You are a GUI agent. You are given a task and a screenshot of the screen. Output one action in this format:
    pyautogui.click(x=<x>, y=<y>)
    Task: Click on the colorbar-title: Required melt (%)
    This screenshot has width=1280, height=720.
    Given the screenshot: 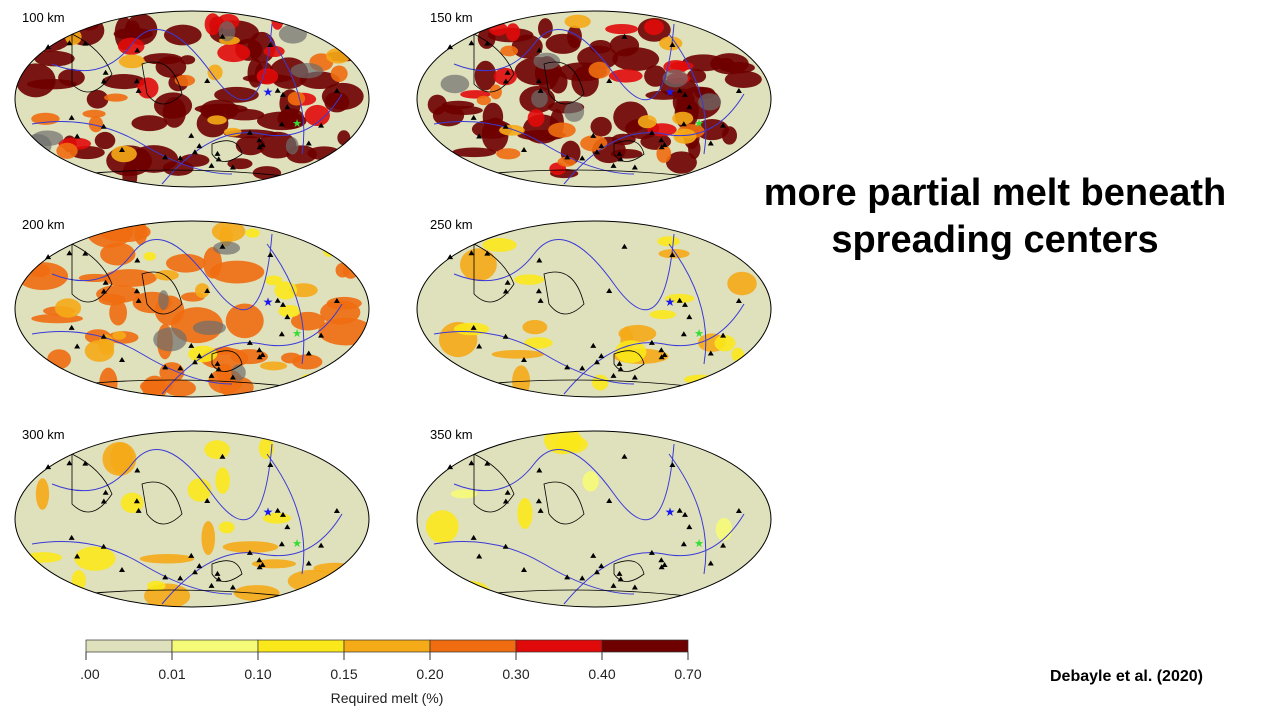 What is the action you would take?
    pyautogui.click(x=387, y=698)
    